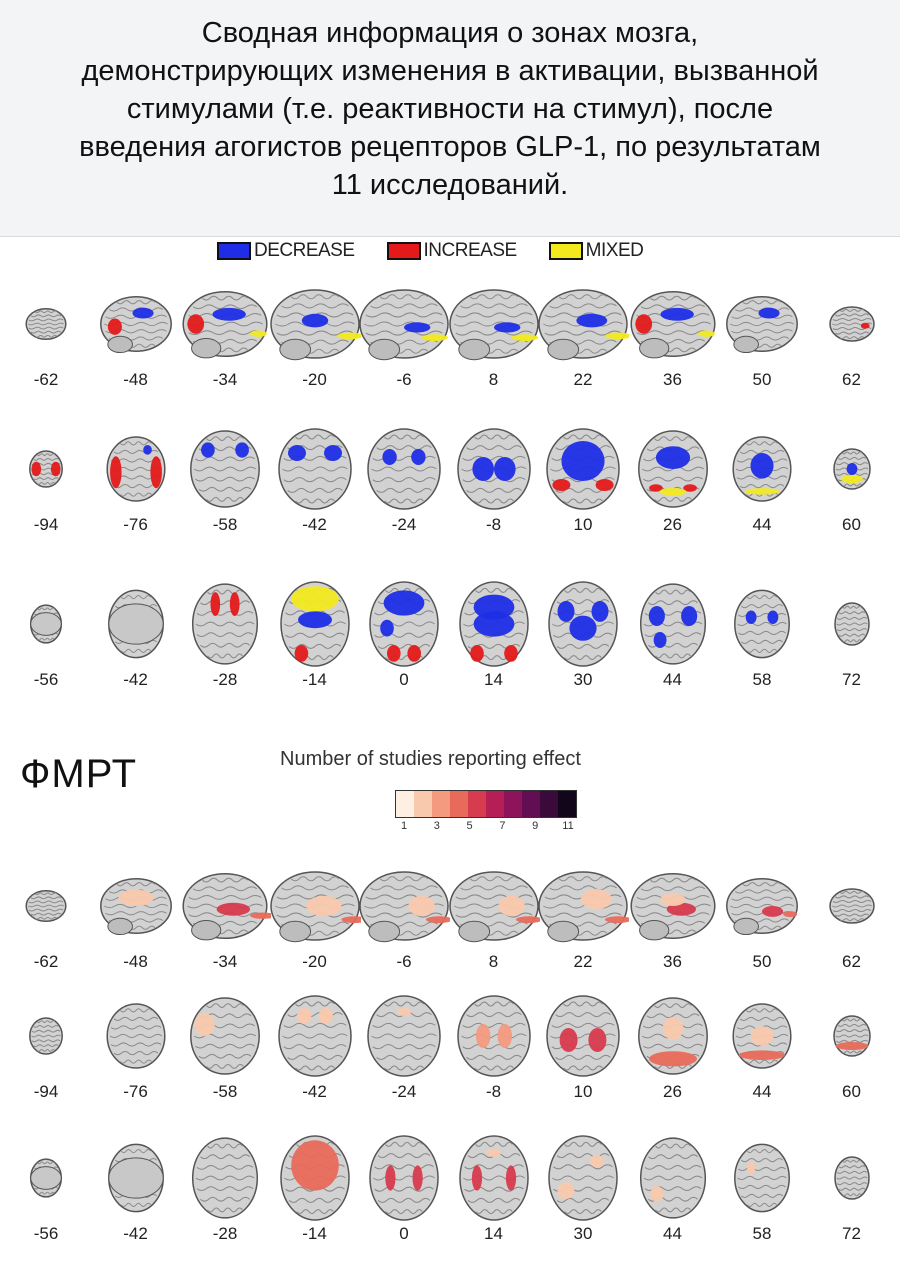 This screenshot has height=1280, width=900. Describe the element at coordinates (404, 379) in the screenshot. I see `slice-coordinate-label: -6` at that location.